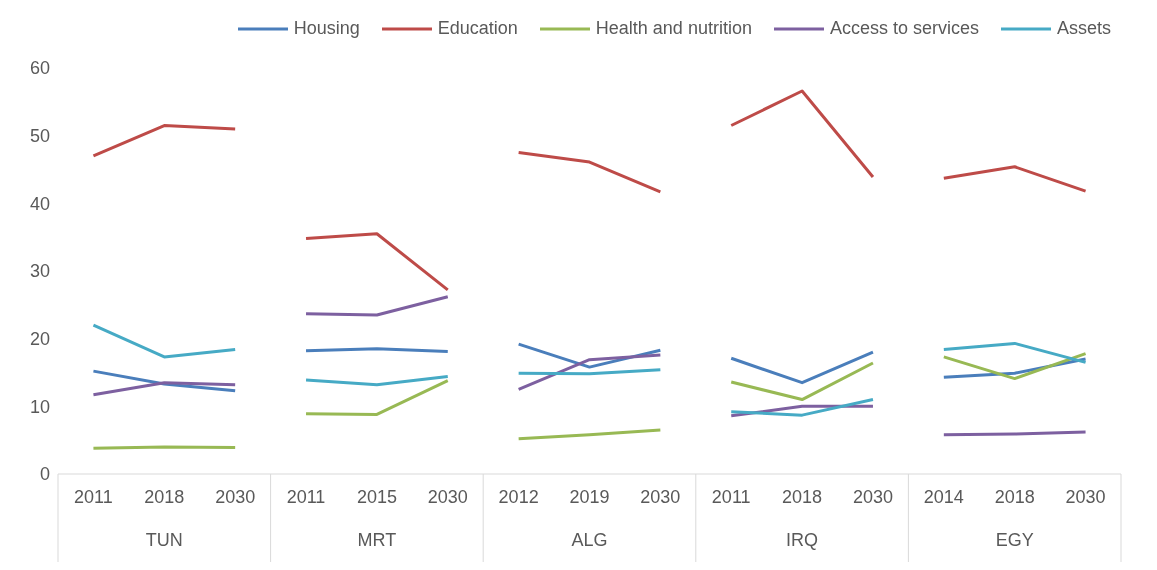 The height and width of the screenshot is (570, 1157). What do you see at coordinates (39, 136) in the screenshot?
I see `y-tick-label: 50` at bounding box center [39, 136].